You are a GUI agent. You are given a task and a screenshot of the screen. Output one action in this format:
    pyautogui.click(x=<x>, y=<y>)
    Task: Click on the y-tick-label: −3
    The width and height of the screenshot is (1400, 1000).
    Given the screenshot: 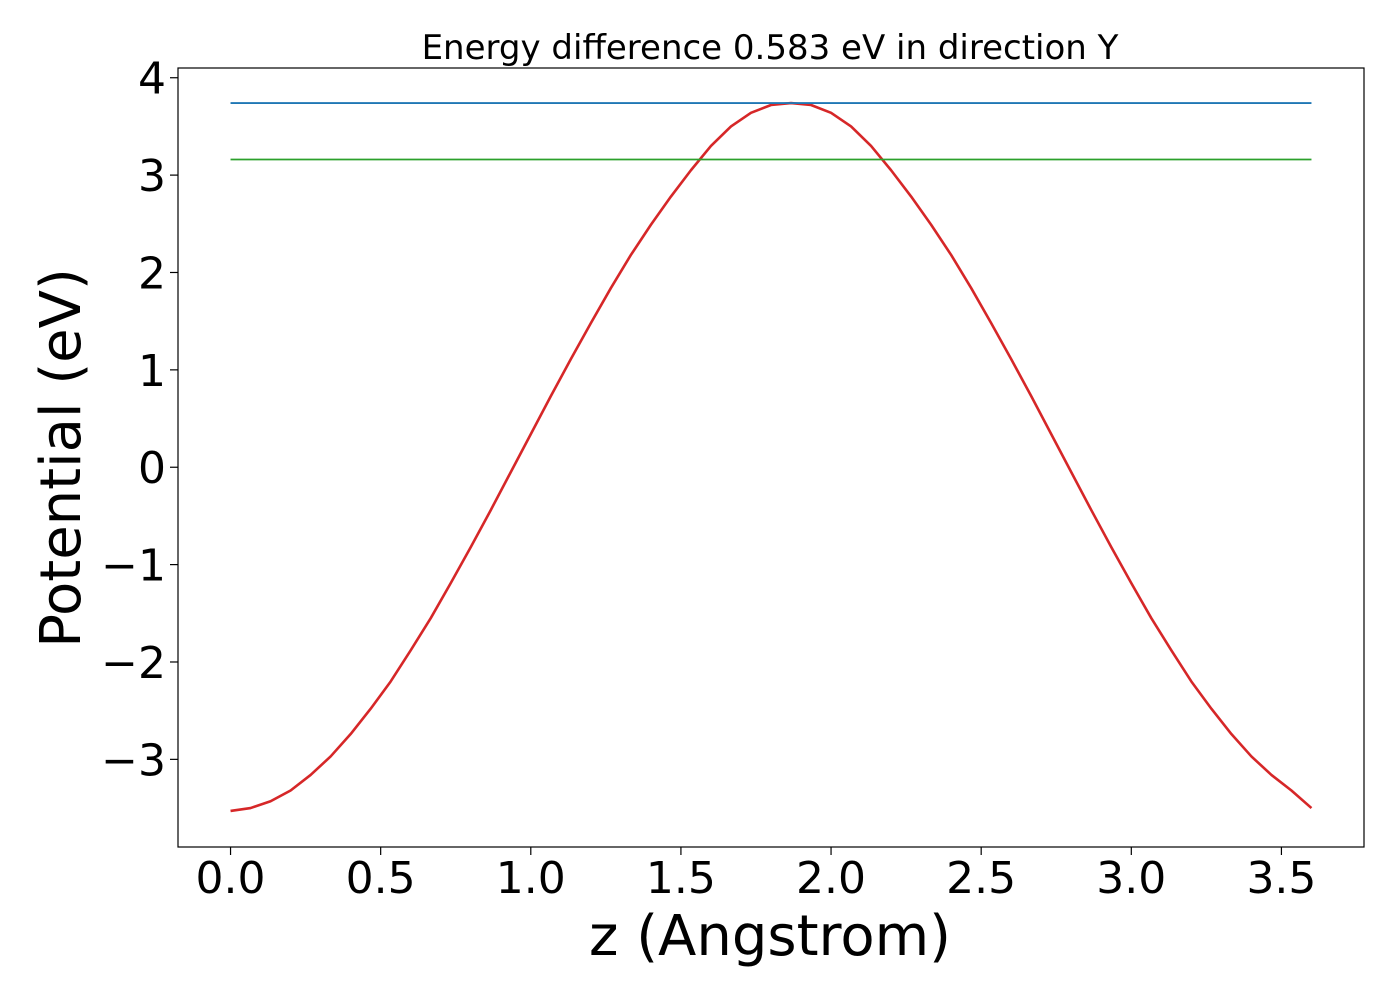 What is the action you would take?
    pyautogui.click(x=133, y=760)
    